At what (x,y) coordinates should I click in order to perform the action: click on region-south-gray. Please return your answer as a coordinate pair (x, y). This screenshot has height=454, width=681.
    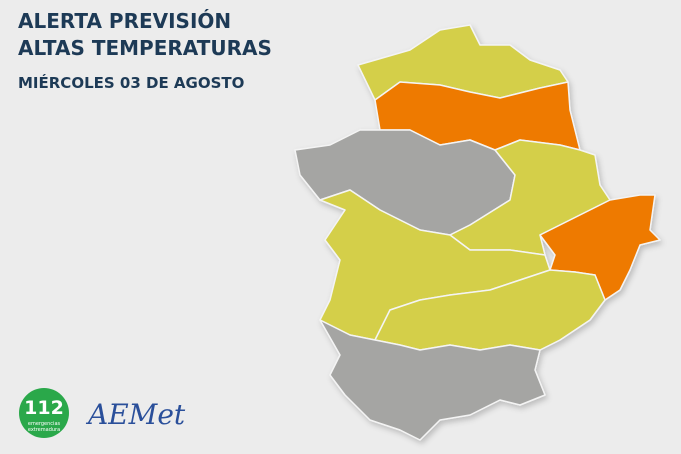
    Looking at the image, I should click on (432, 380).